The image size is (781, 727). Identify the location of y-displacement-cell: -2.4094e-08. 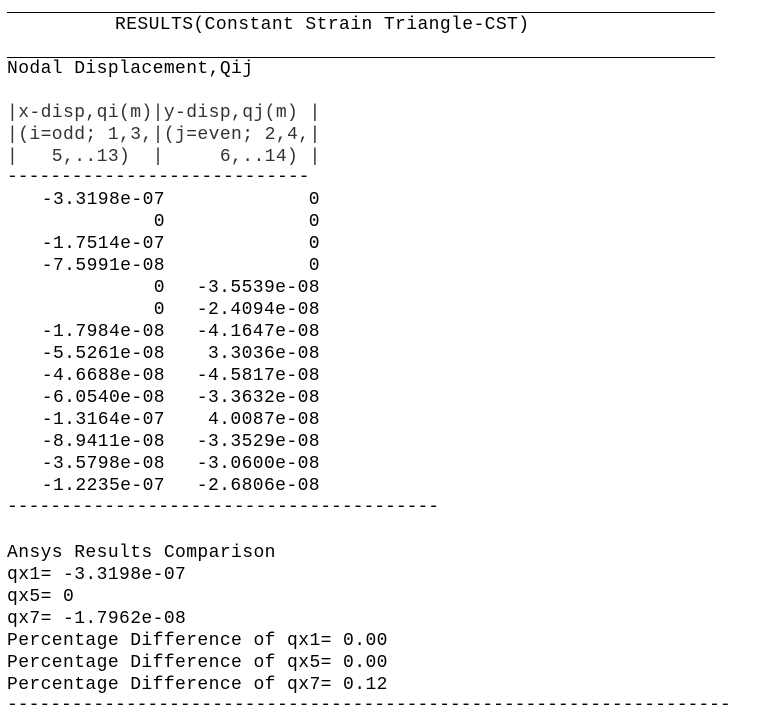
(258, 310).